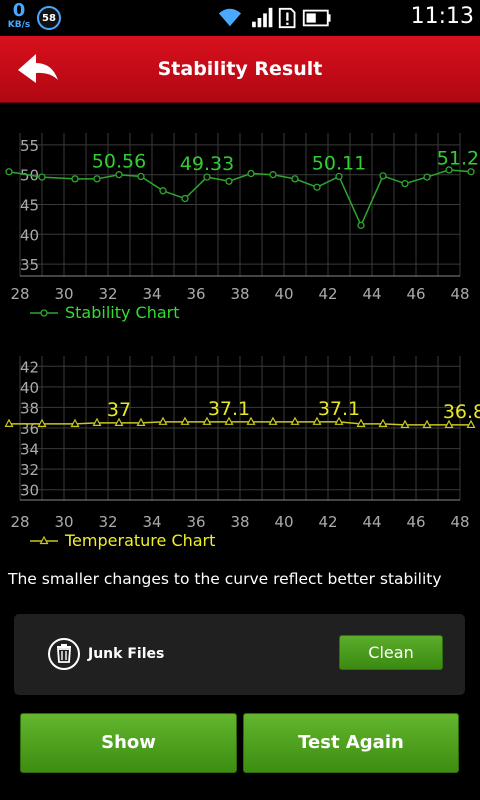 The width and height of the screenshot is (480, 800). I want to click on data-label: 37, so click(119, 410).